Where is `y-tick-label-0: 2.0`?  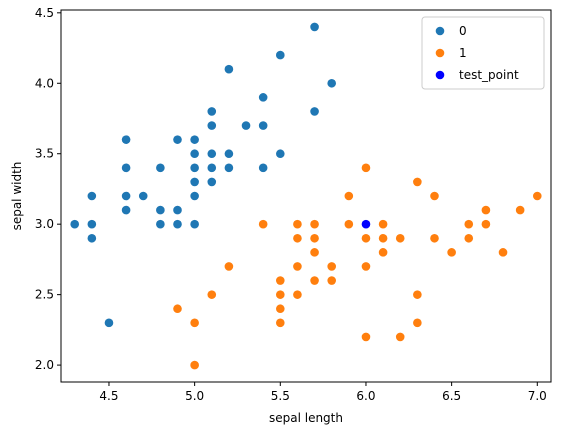 y-tick-label-0: 2.0 is located at coordinates (44, 365).